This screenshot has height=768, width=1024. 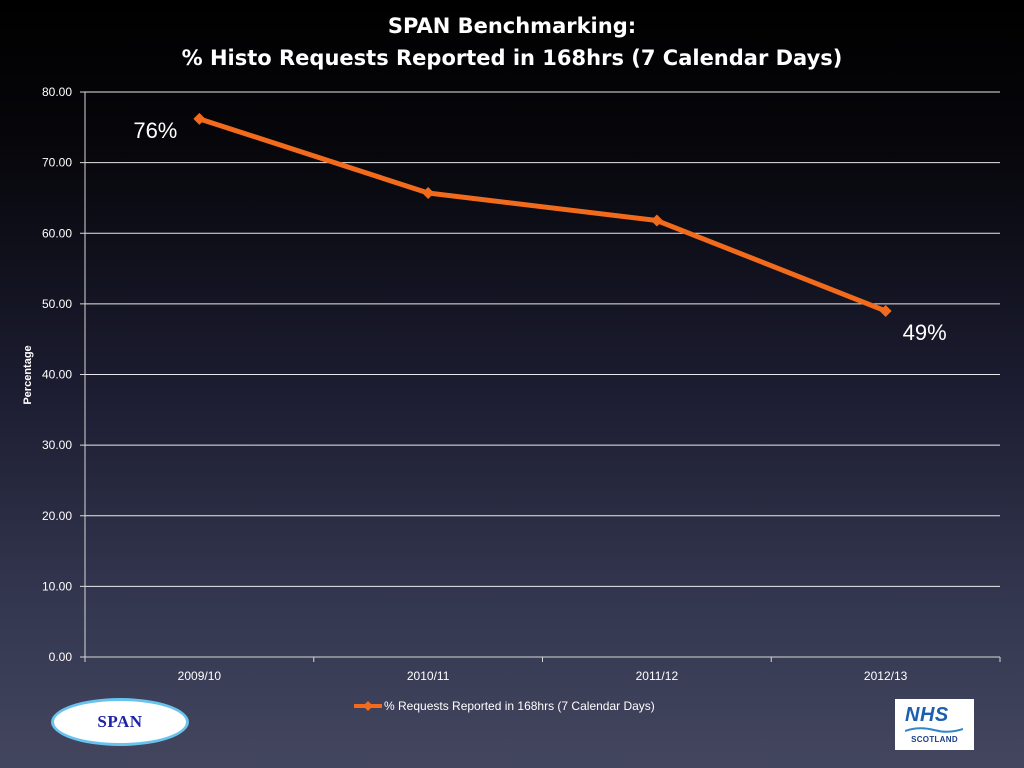 I want to click on x-tick-label: 2012/13, so click(x=886, y=676).